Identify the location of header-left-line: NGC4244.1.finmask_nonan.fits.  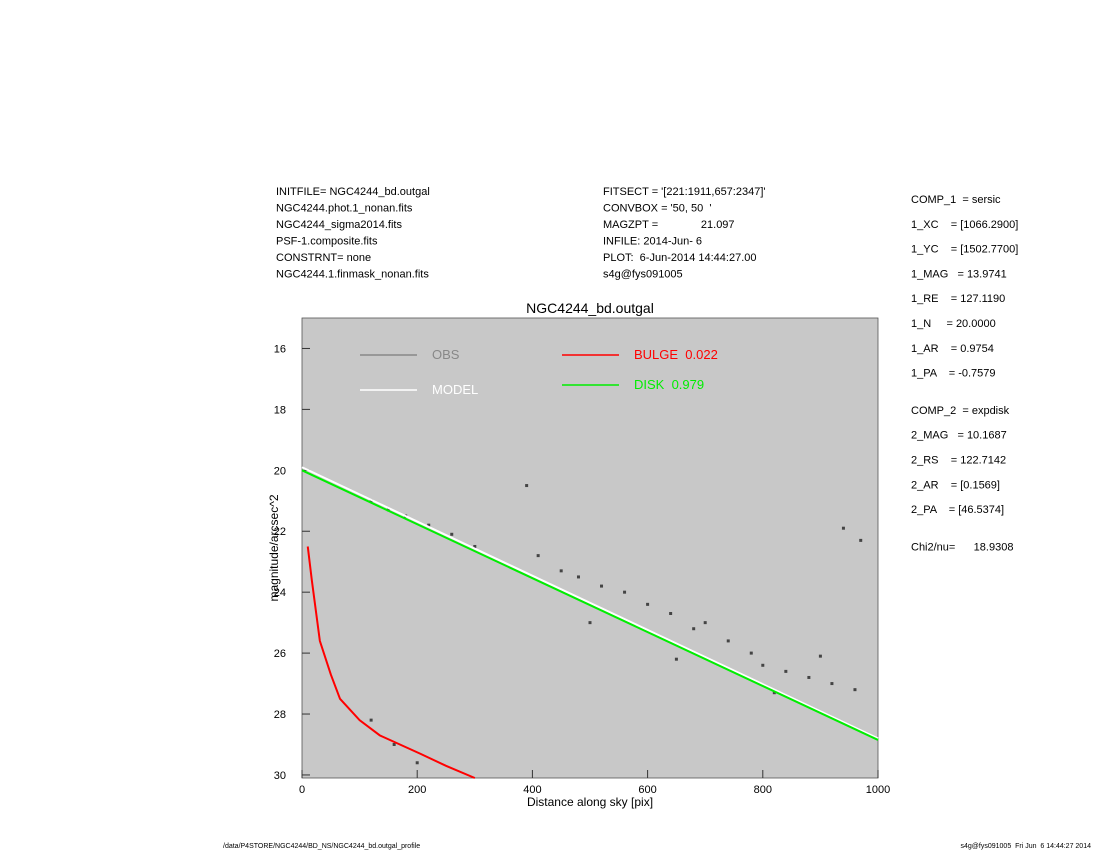
(352, 275).